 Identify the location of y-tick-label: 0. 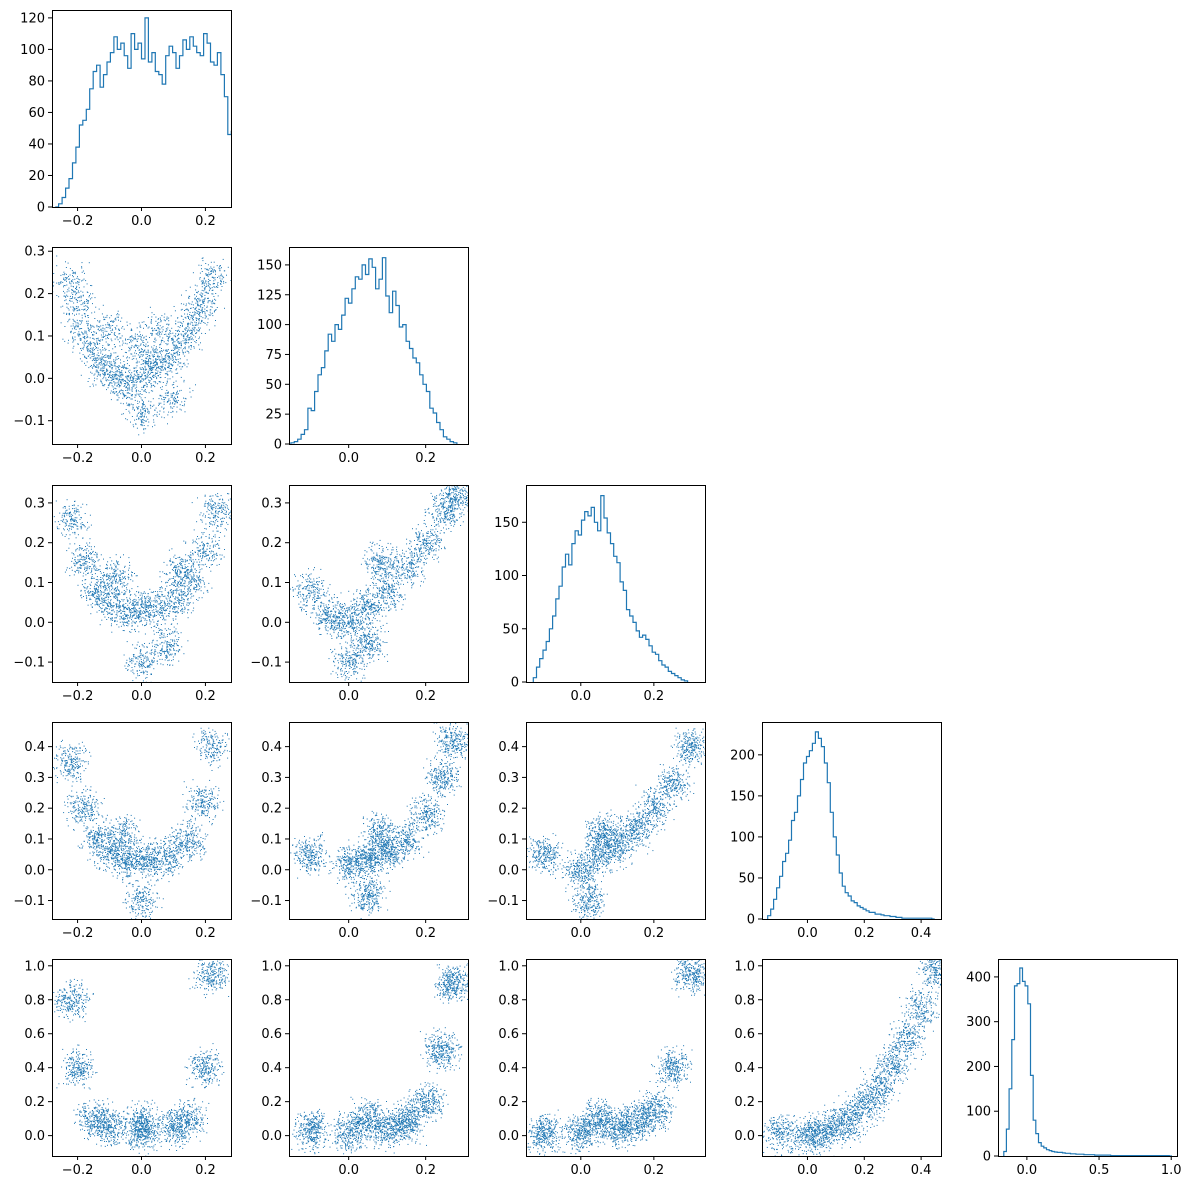
(987, 1157).